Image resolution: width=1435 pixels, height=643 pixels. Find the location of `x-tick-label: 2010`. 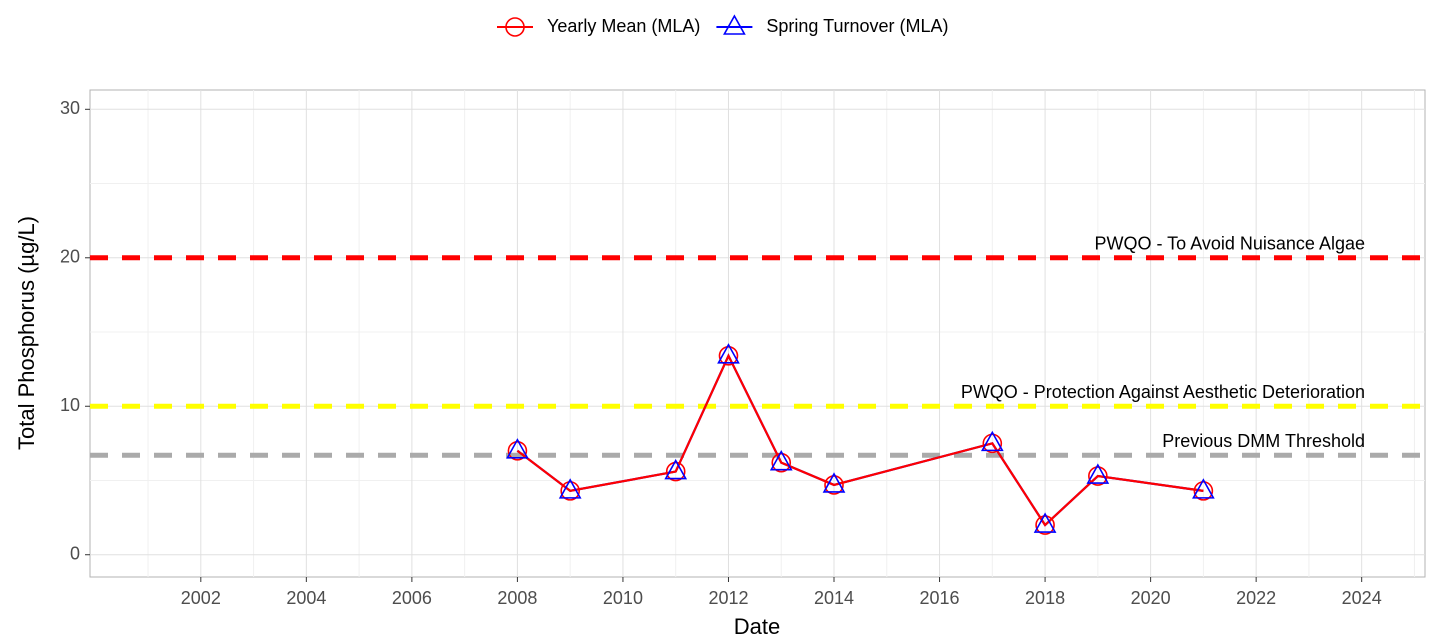

x-tick-label: 2010 is located at coordinates (623, 598).